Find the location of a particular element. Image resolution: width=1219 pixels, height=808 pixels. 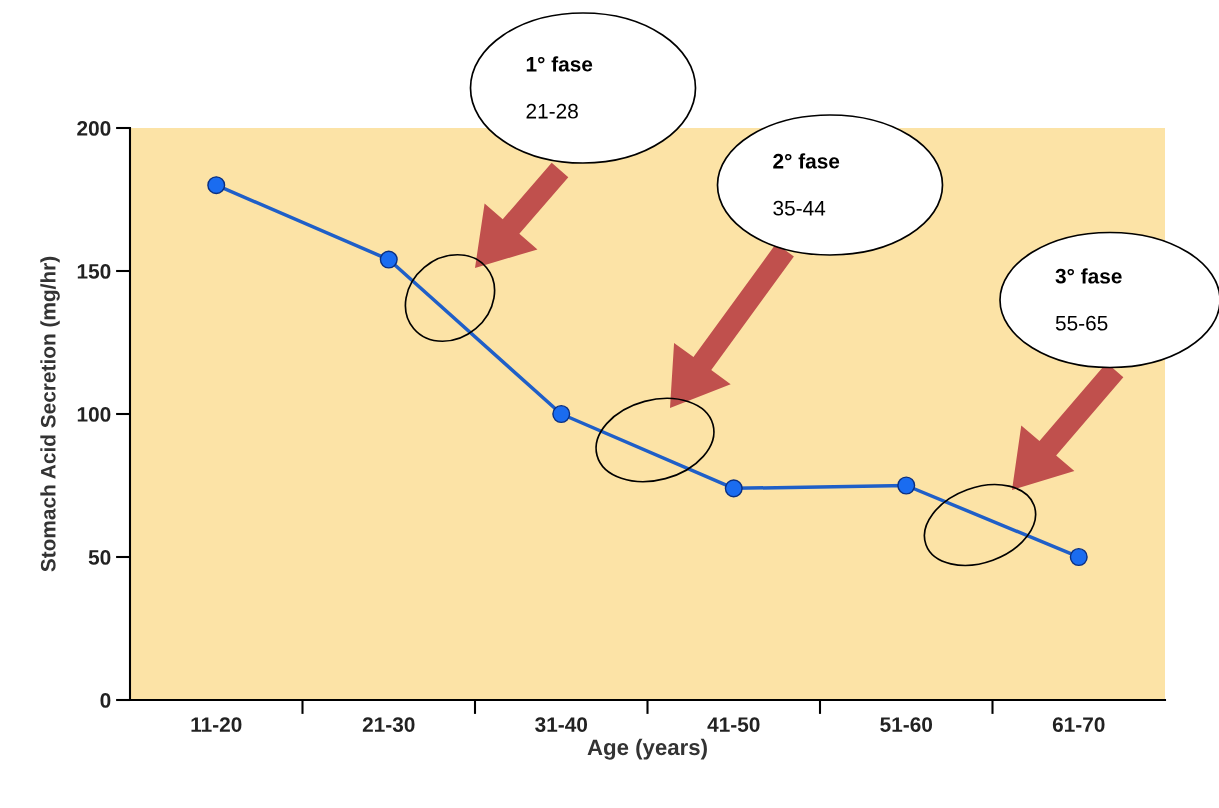

text: 1° fase 21-28 is located at coordinates (559, 87).